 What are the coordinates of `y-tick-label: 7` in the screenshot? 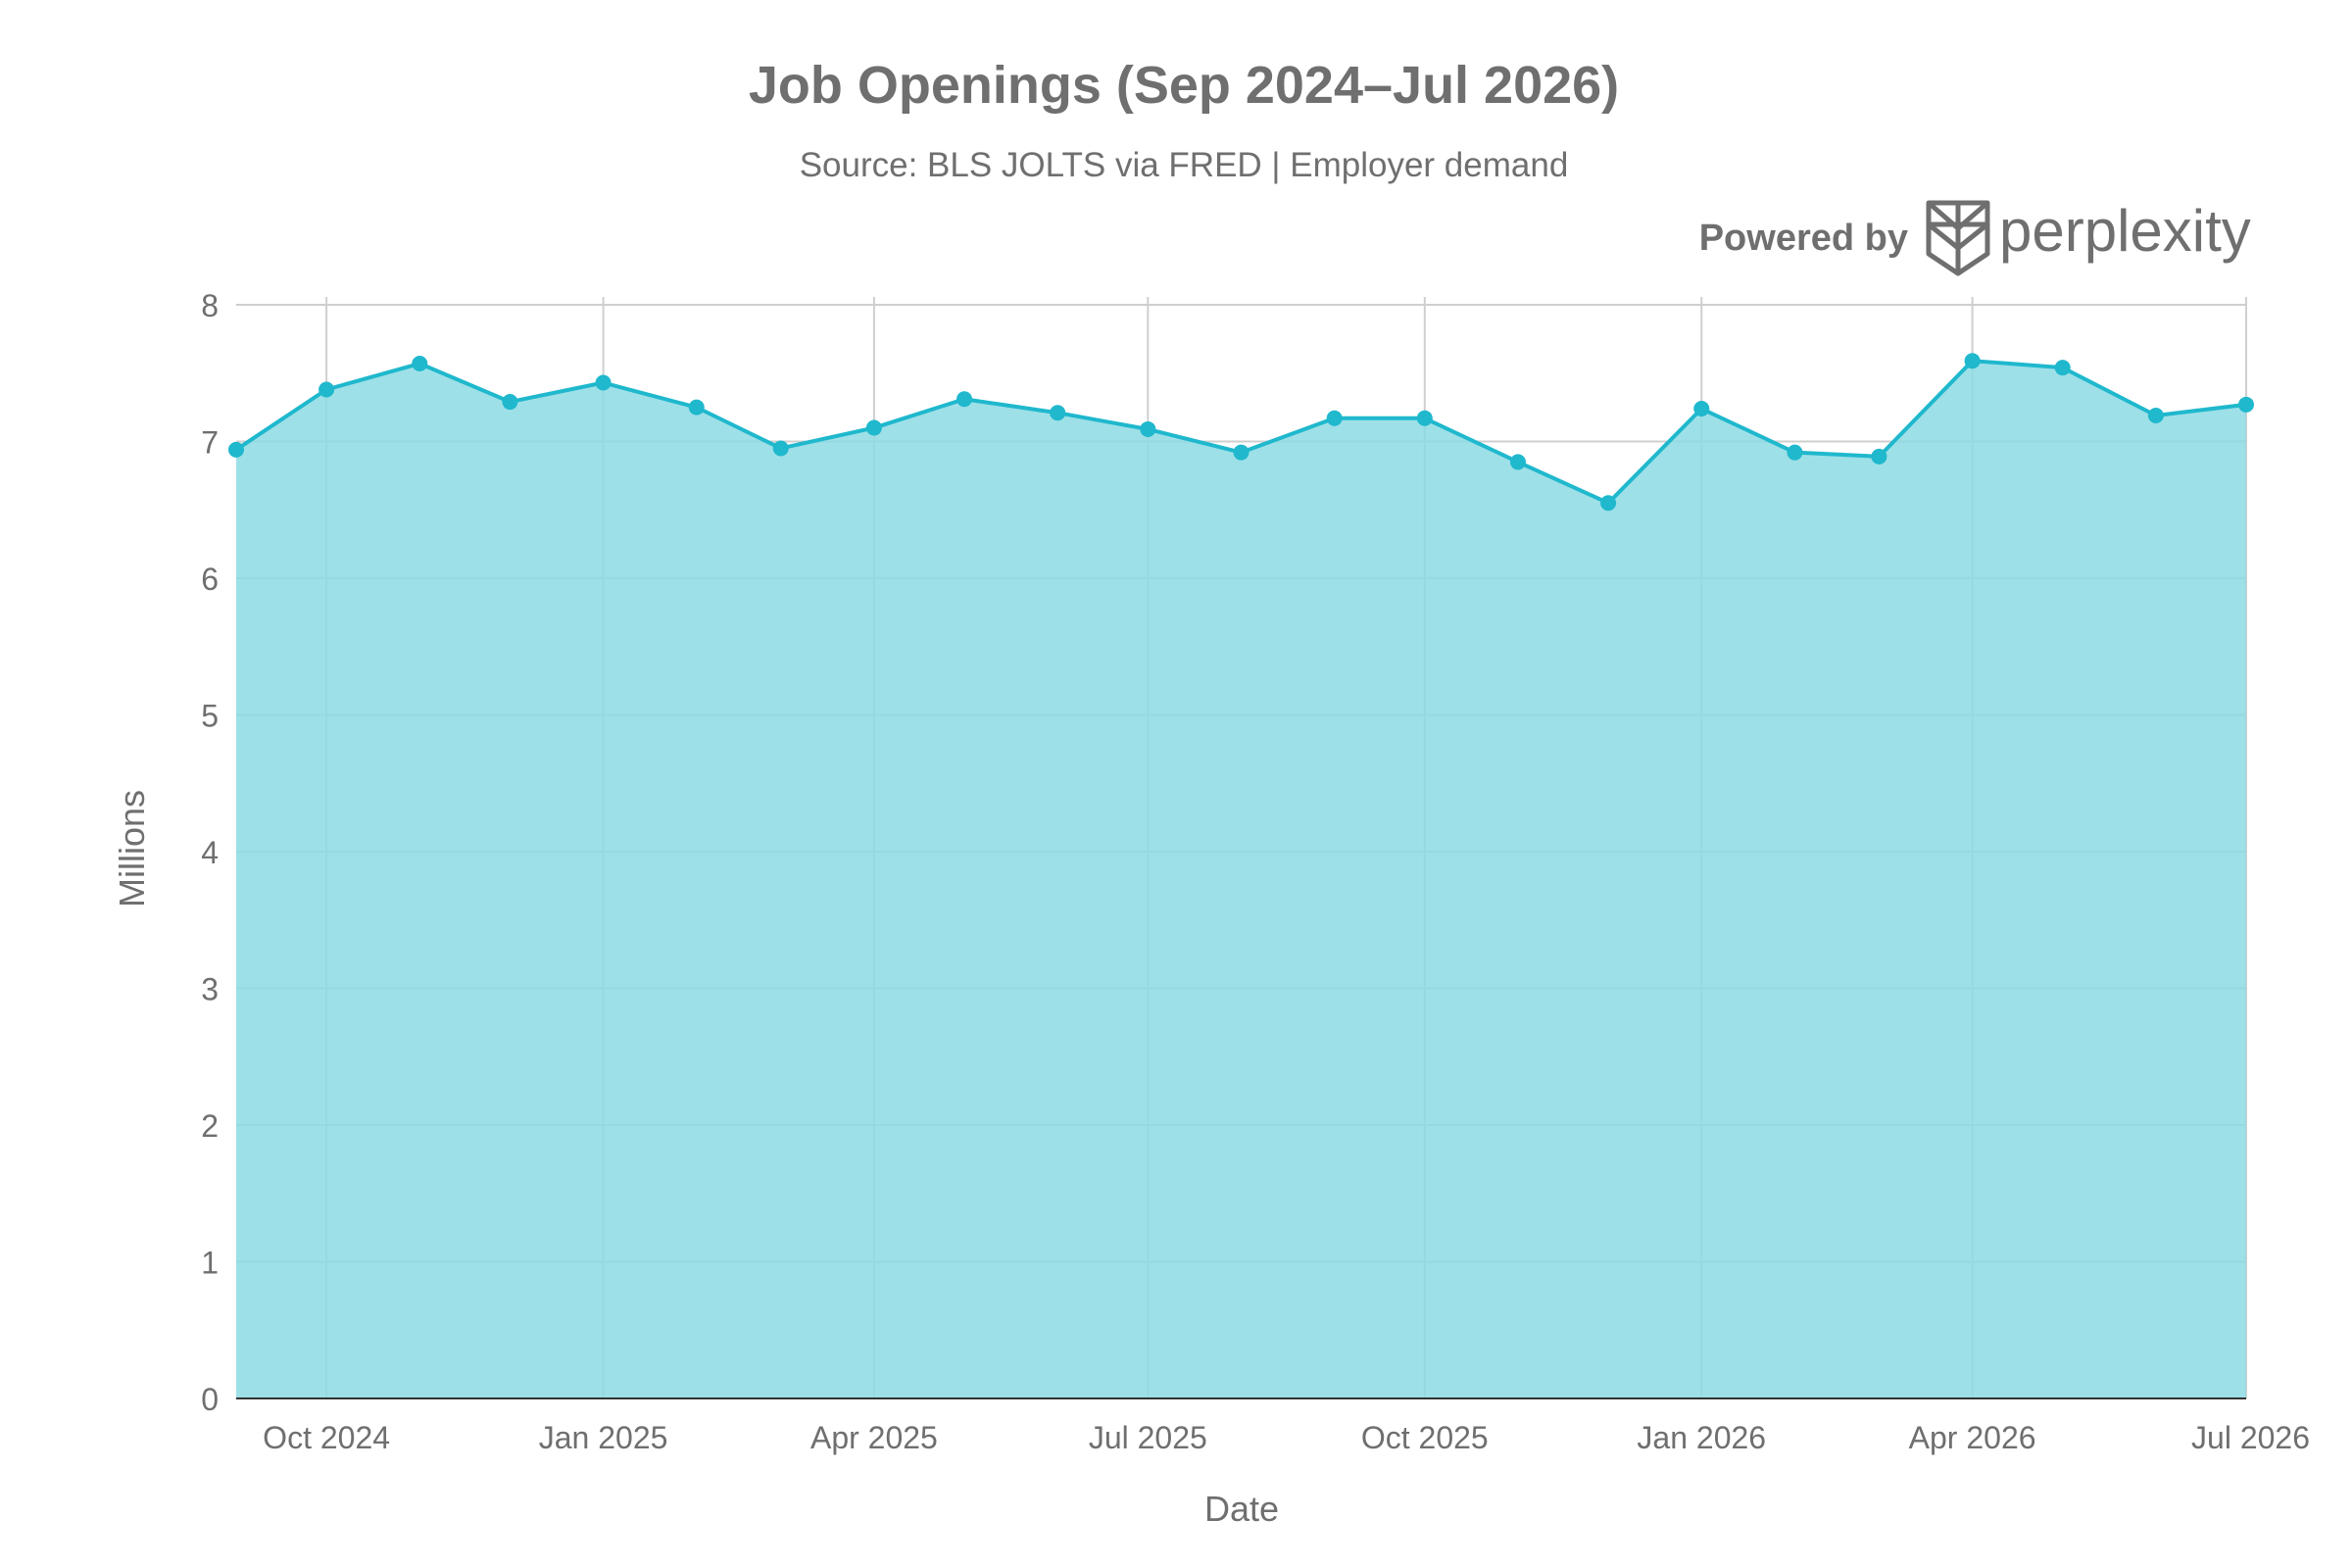 It's located at (210, 443).